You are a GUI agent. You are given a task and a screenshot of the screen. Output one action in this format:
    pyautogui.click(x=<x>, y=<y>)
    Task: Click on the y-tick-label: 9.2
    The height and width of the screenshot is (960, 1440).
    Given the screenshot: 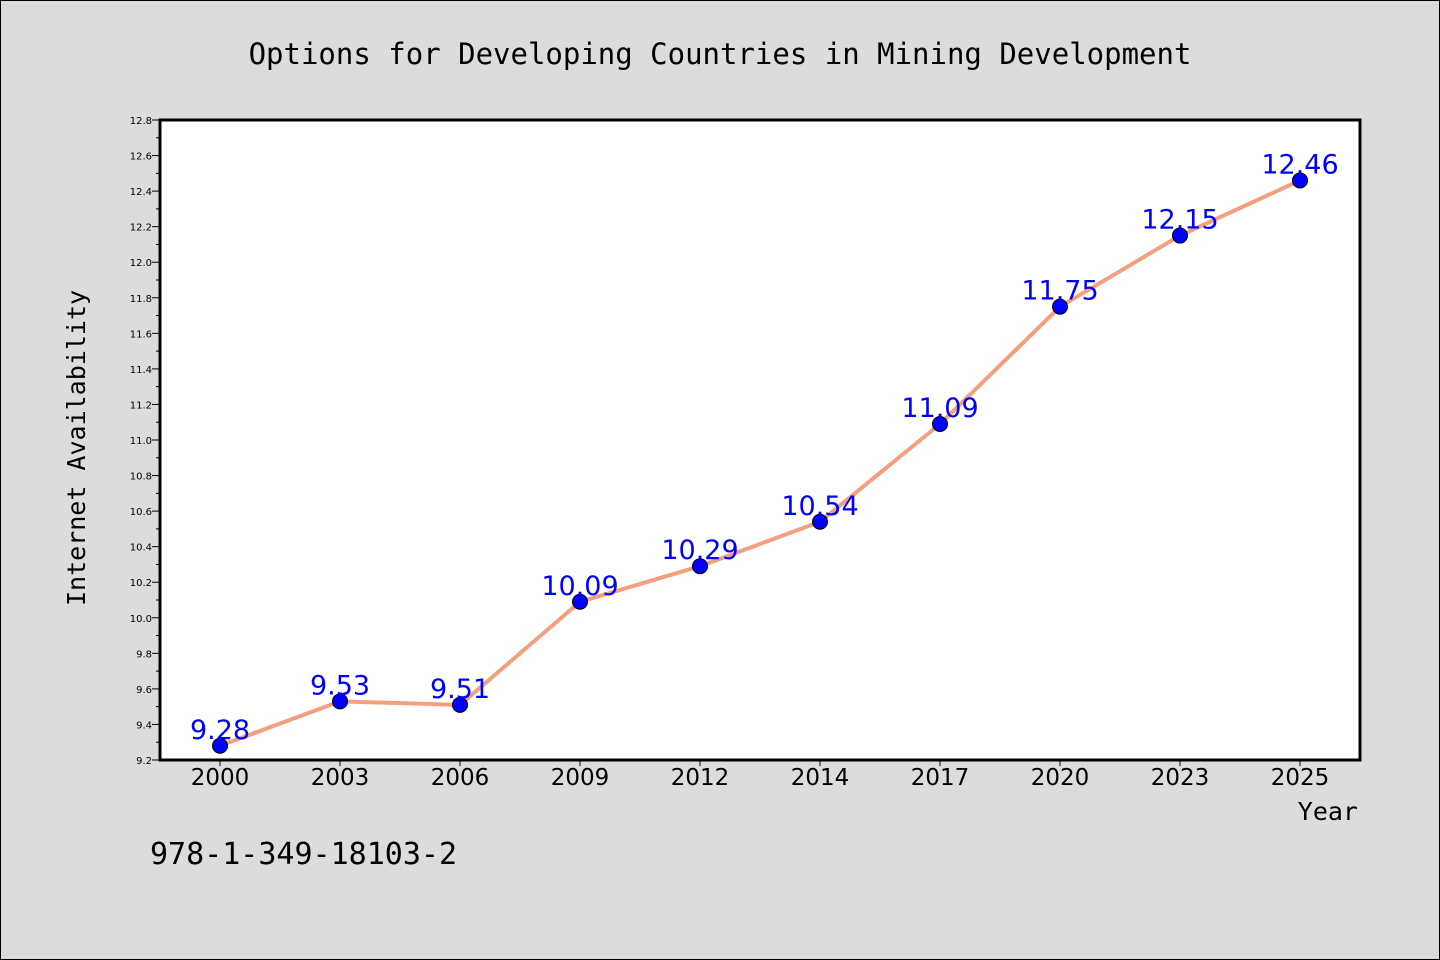 What is the action you would take?
    pyautogui.click(x=144, y=761)
    